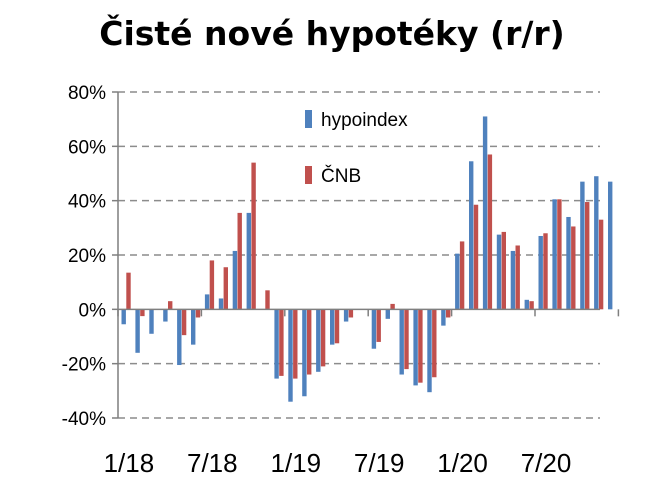  I want to click on y-tick-label: 60%, so click(87, 147).